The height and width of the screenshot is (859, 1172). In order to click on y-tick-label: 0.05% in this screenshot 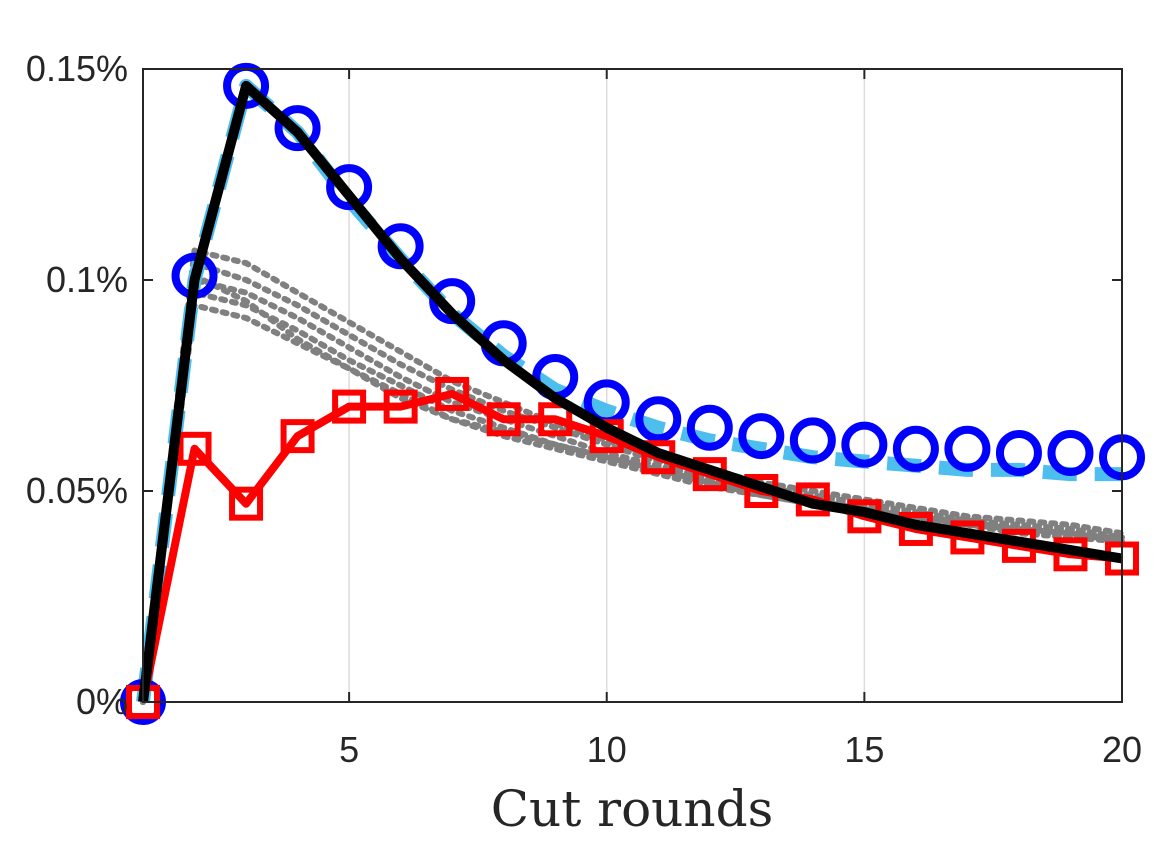, I will do `click(77, 490)`.